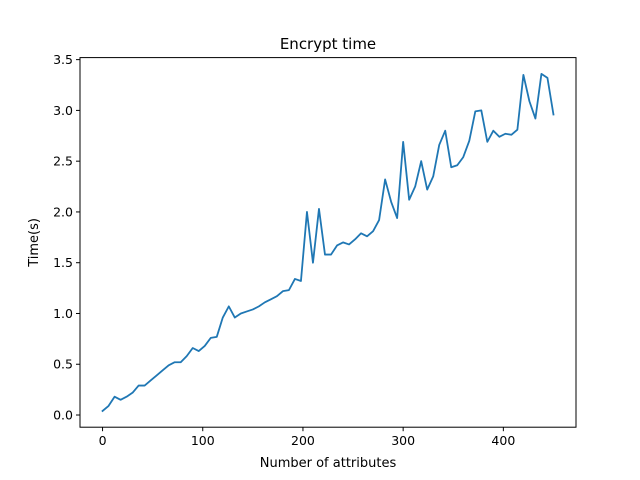 The width and height of the screenshot is (640, 480). I want to click on x-tick-label: 300, so click(403, 440).